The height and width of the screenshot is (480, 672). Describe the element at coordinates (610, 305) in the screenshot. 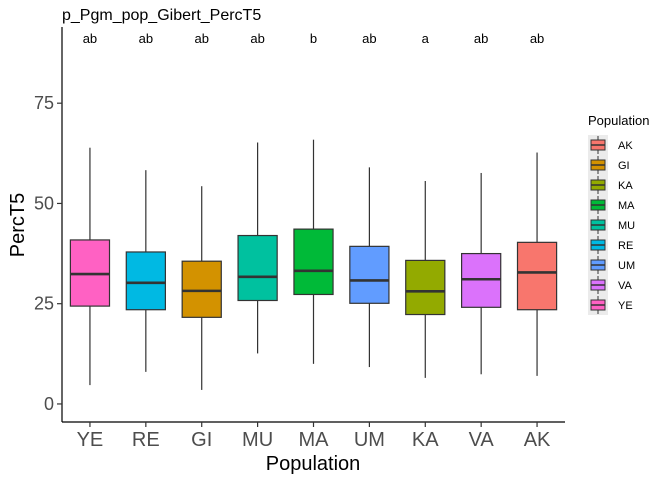

I see `legend-item-ye: YE` at that location.